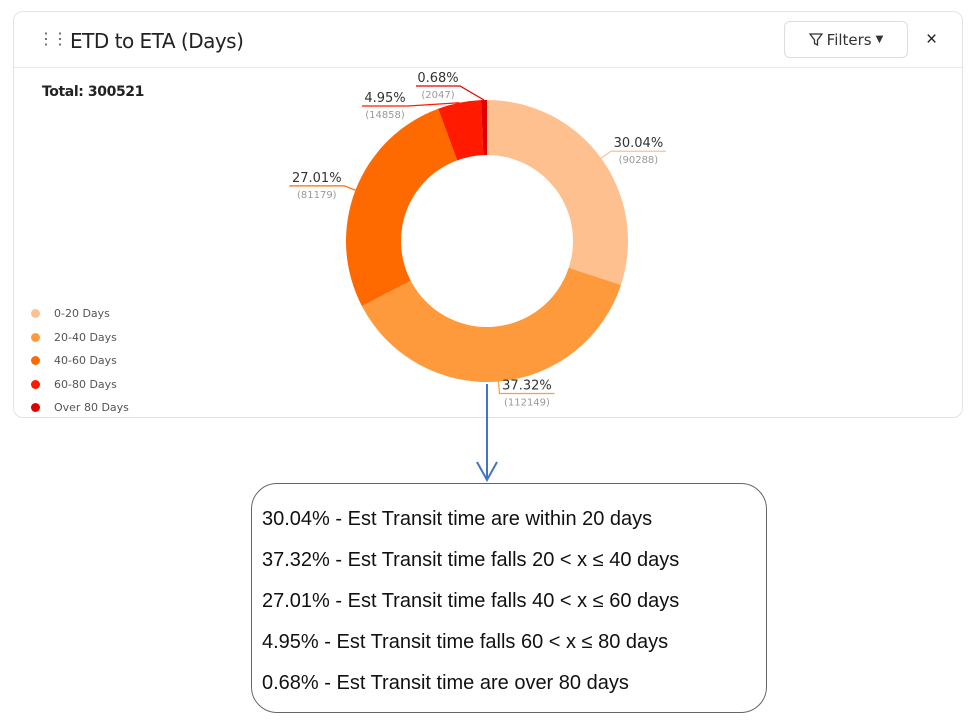 Image resolution: width=971 pixels, height=726 pixels. I want to click on count-label: (14858), so click(385, 115).